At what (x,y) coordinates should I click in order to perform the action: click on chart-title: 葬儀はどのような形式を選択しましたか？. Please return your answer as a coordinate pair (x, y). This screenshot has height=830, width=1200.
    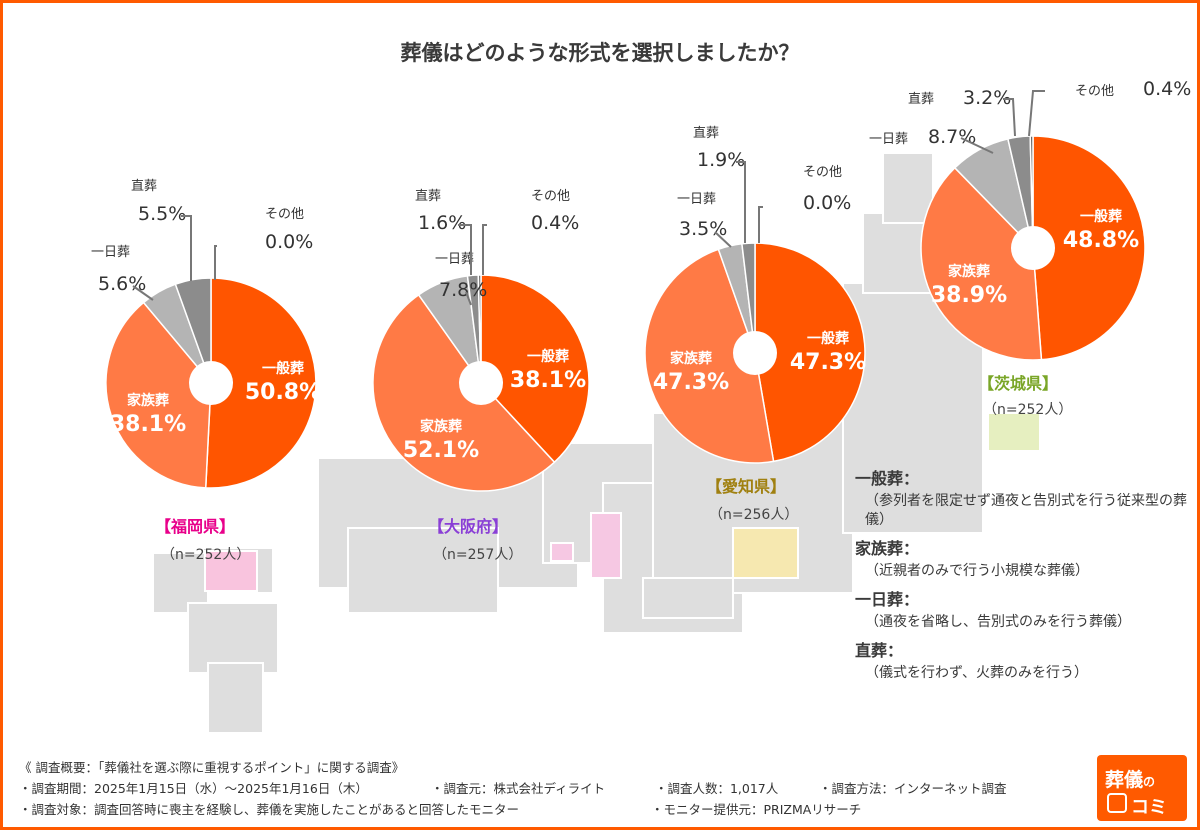
    Looking at the image, I should click on (600, 53).